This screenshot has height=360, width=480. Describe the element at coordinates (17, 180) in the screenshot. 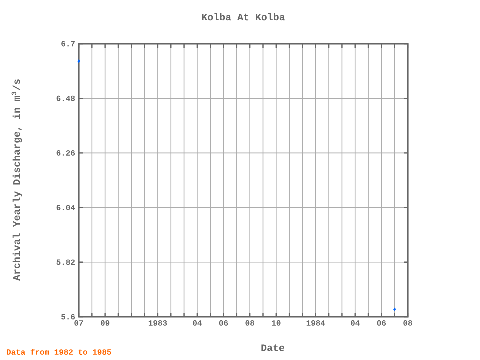

I see `y-axis-title: Archival Yearly Discharge, in m$^{3}$/s` at that location.